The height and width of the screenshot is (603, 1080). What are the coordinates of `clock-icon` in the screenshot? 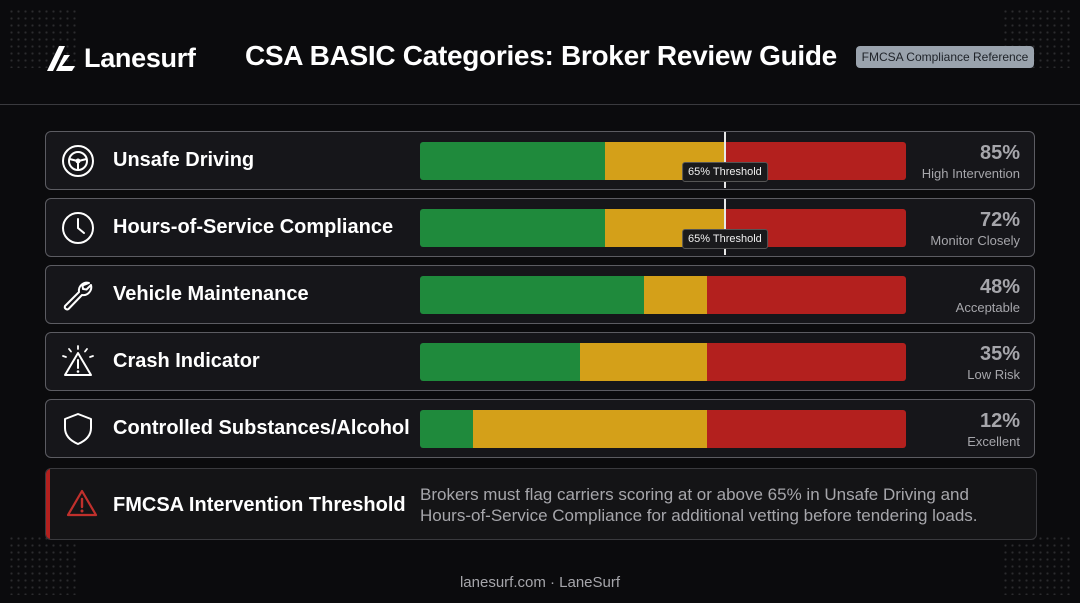 It's located at (78, 228).